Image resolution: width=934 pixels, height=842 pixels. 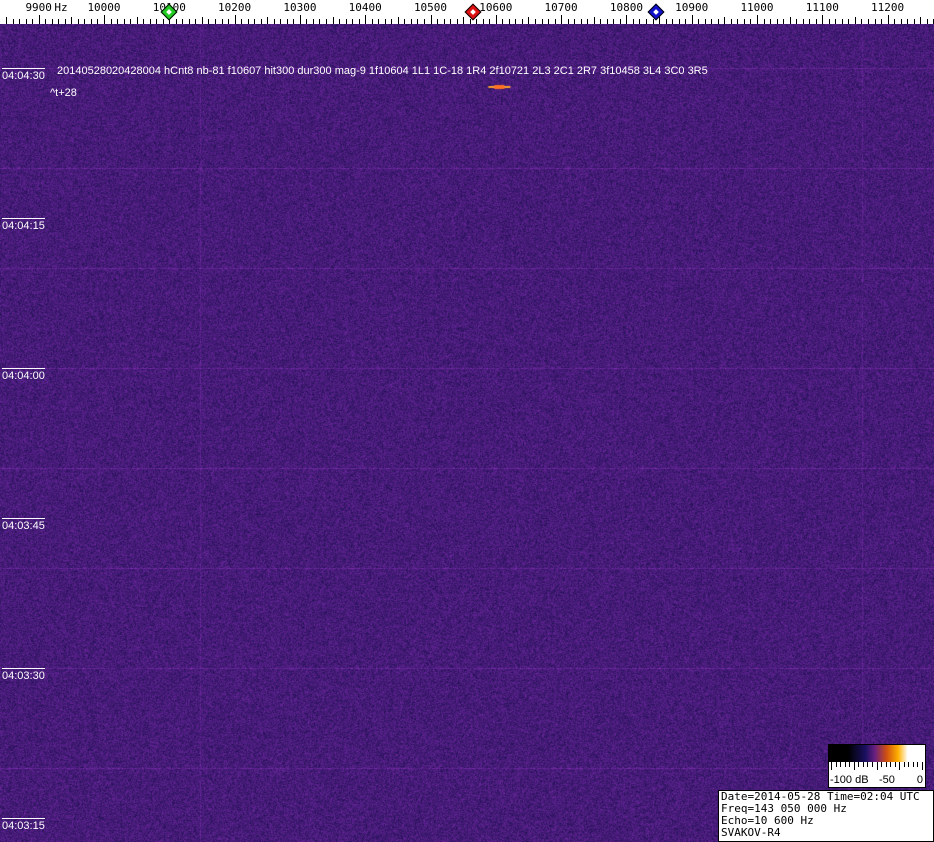 What do you see at coordinates (496, 7) in the screenshot?
I see `freq-tick-label: 10600` at bounding box center [496, 7].